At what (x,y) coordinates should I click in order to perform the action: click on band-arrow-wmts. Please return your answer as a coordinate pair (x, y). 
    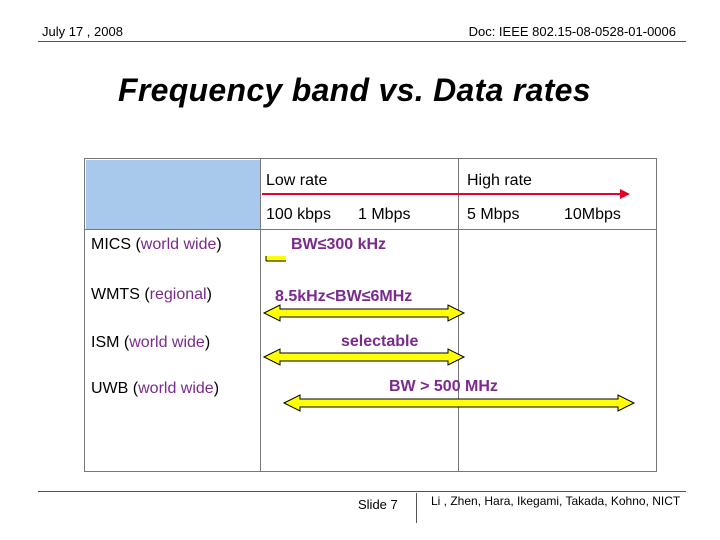
    Looking at the image, I should click on (364, 313).